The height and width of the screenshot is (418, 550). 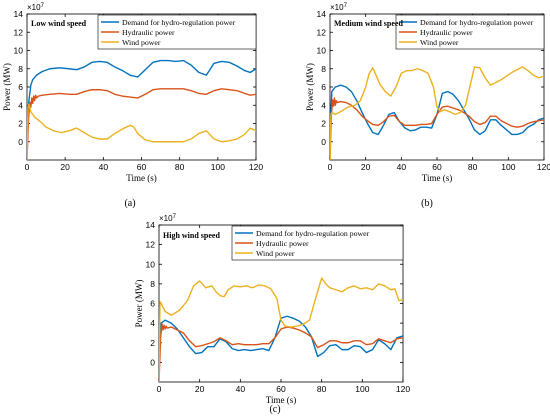 What do you see at coordinates (191, 235) in the screenshot?
I see `chart-title: High wind speed` at bounding box center [191, 235].